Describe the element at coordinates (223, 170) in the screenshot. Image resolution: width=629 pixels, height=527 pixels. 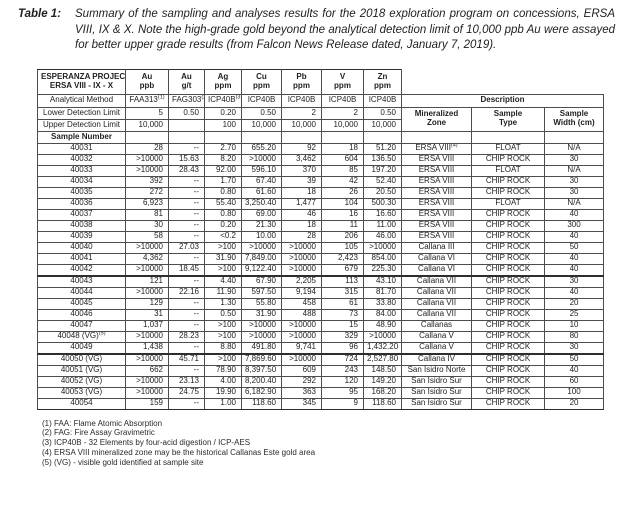
I see `ag-ppm-cell: 92.00` at that location.